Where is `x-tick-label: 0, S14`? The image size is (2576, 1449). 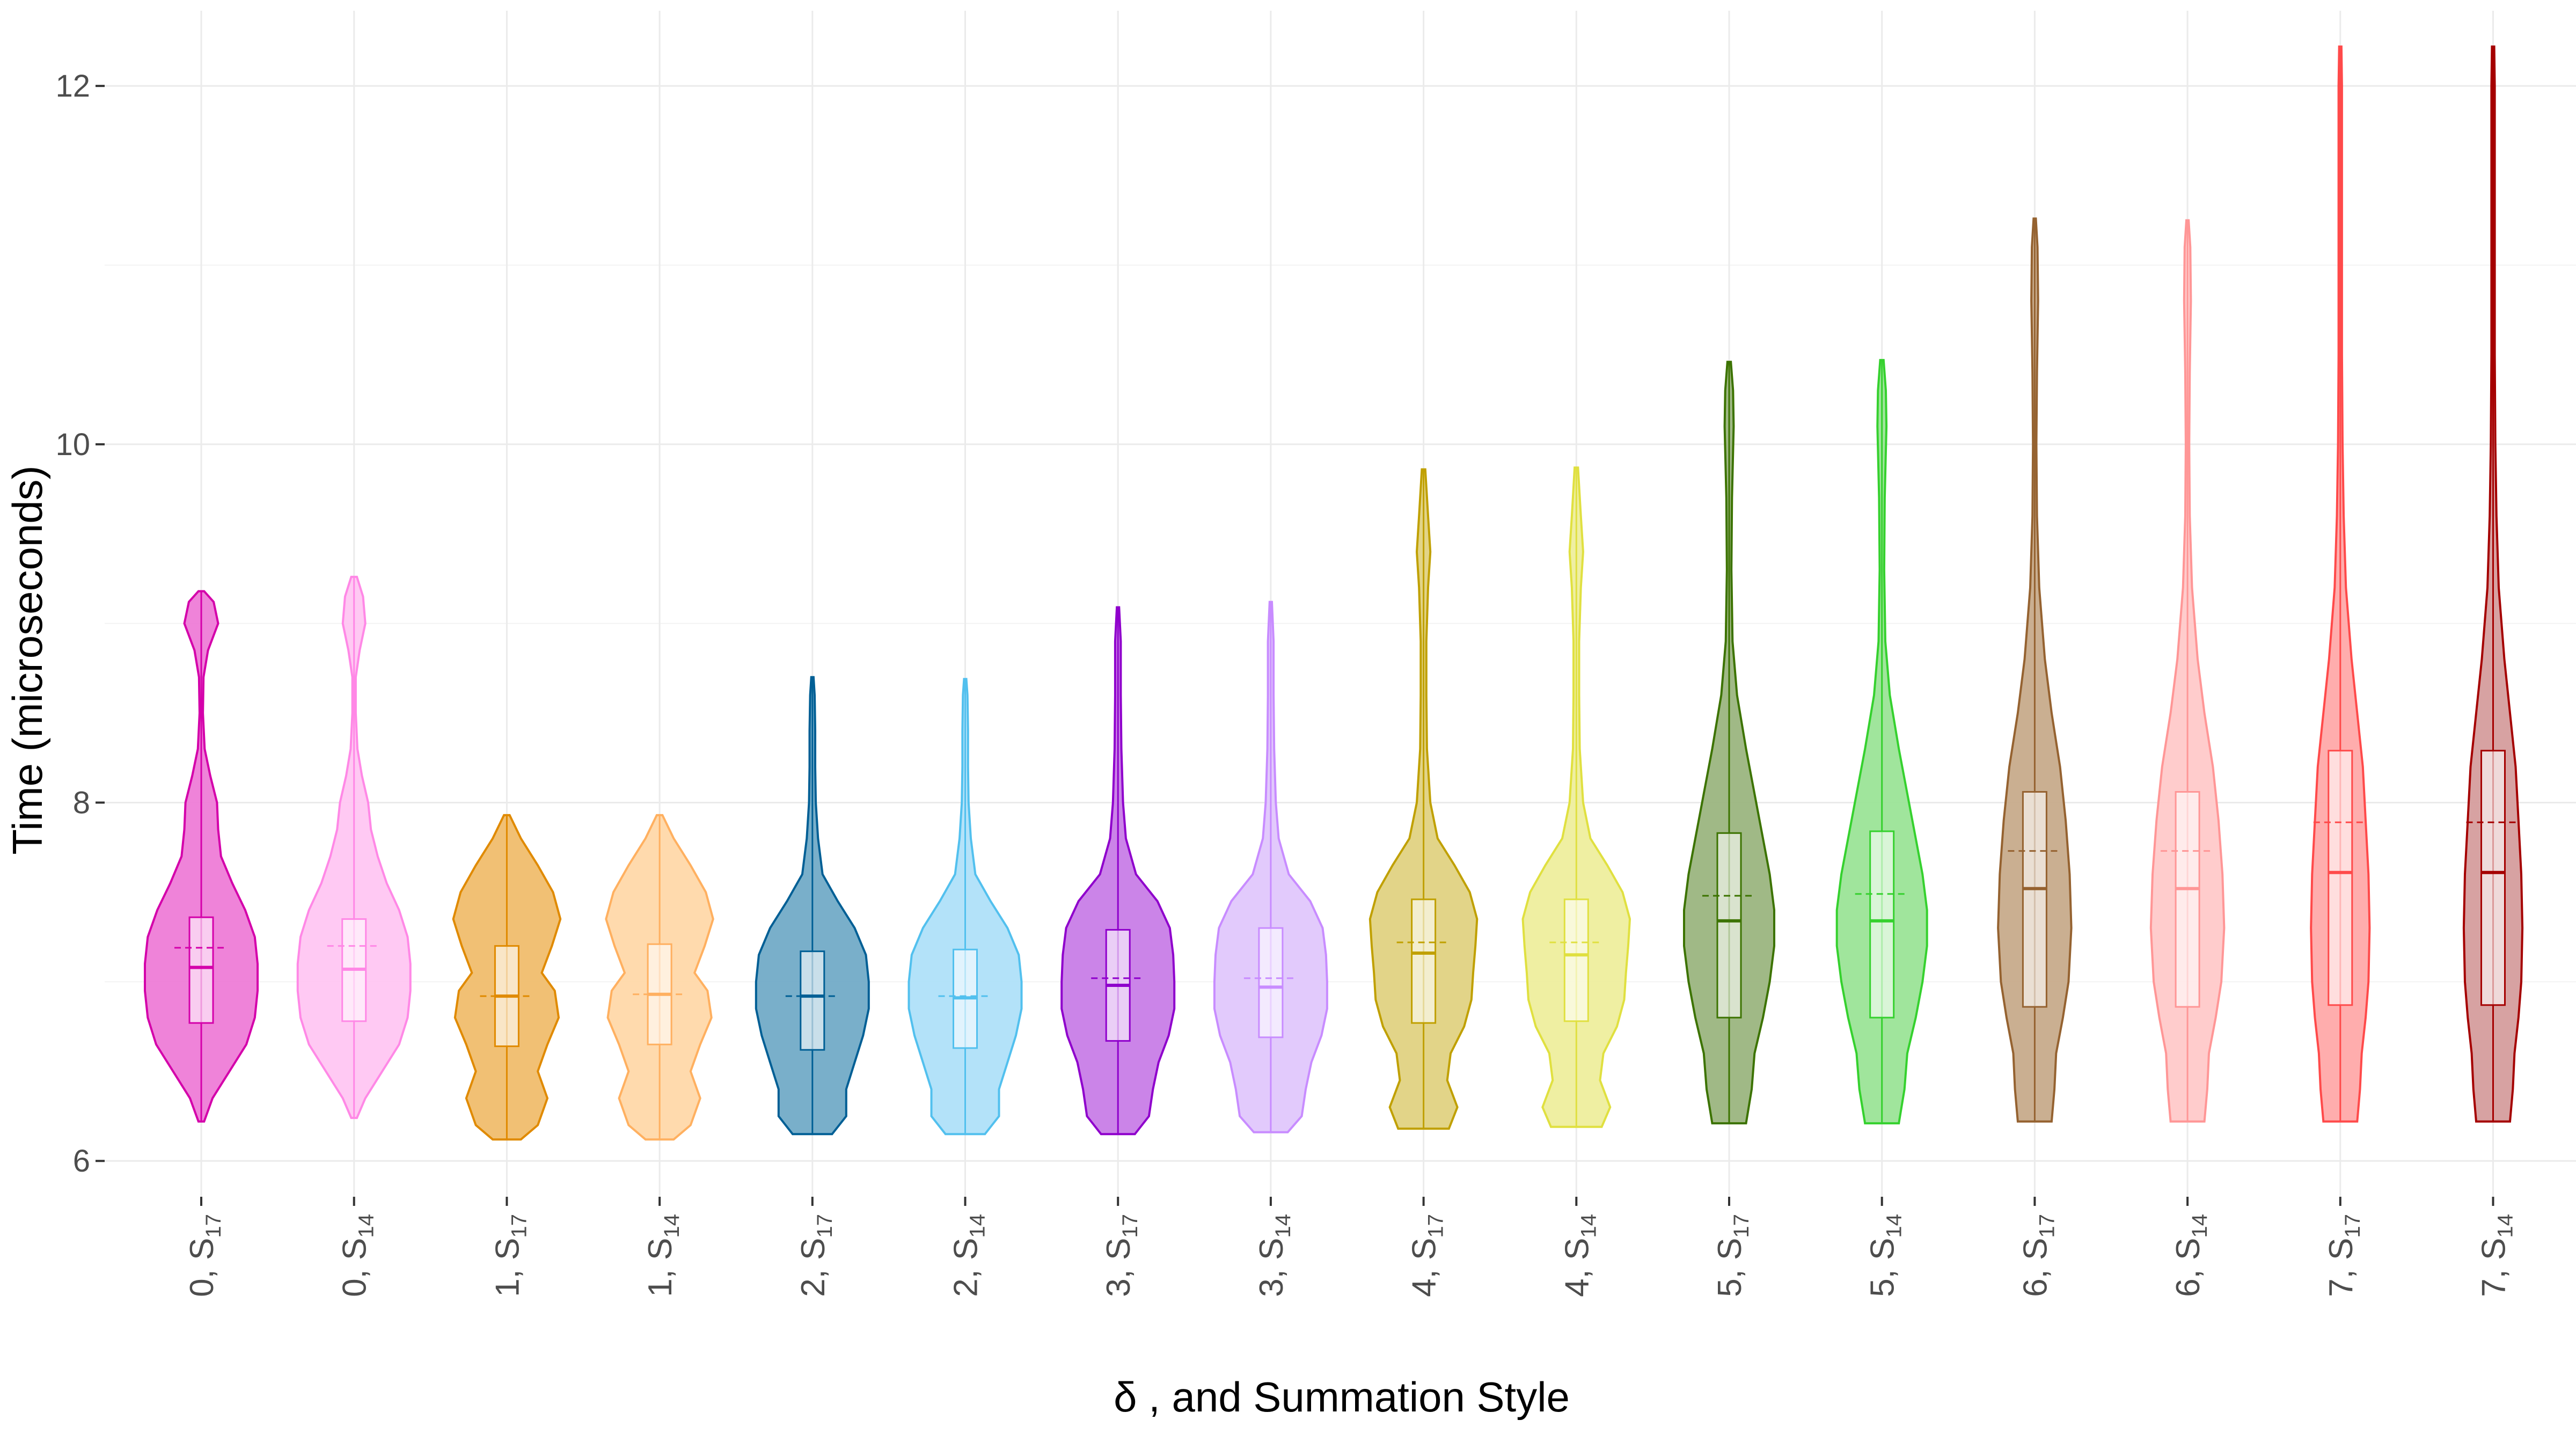 x-tick-label: 0, S14 is located at coordinates (357, 1255).